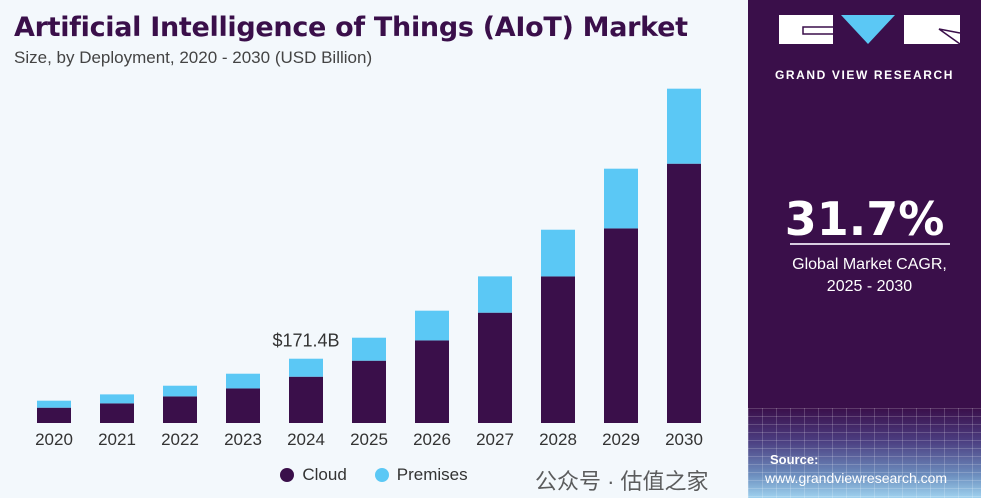 The height and width of the screenshot is (498, 981). I want to click on x-tick-label: 2022, so click(180, 439).